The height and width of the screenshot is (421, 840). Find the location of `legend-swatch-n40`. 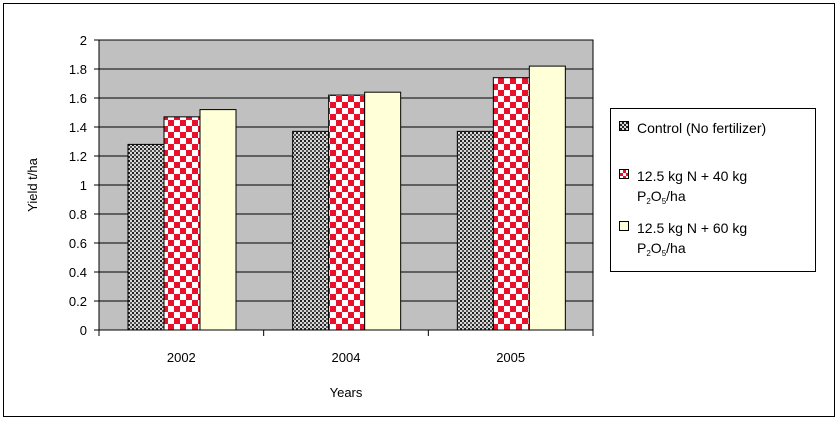

legend-swatch-n40 is located at coordinates (624, 174).